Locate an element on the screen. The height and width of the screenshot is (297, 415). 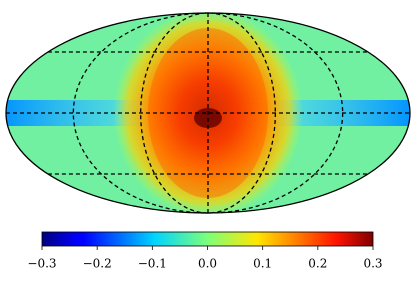
colorbar-tick-label: 0.2 is located at coordinates (317, 264).